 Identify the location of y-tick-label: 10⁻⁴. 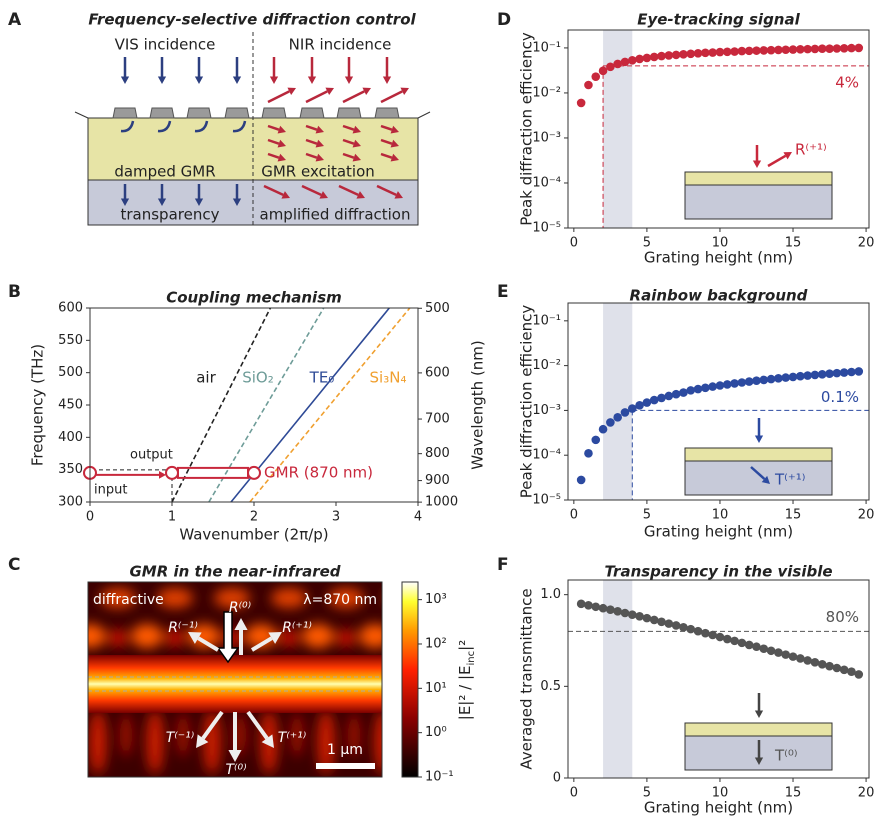
(546, 455).